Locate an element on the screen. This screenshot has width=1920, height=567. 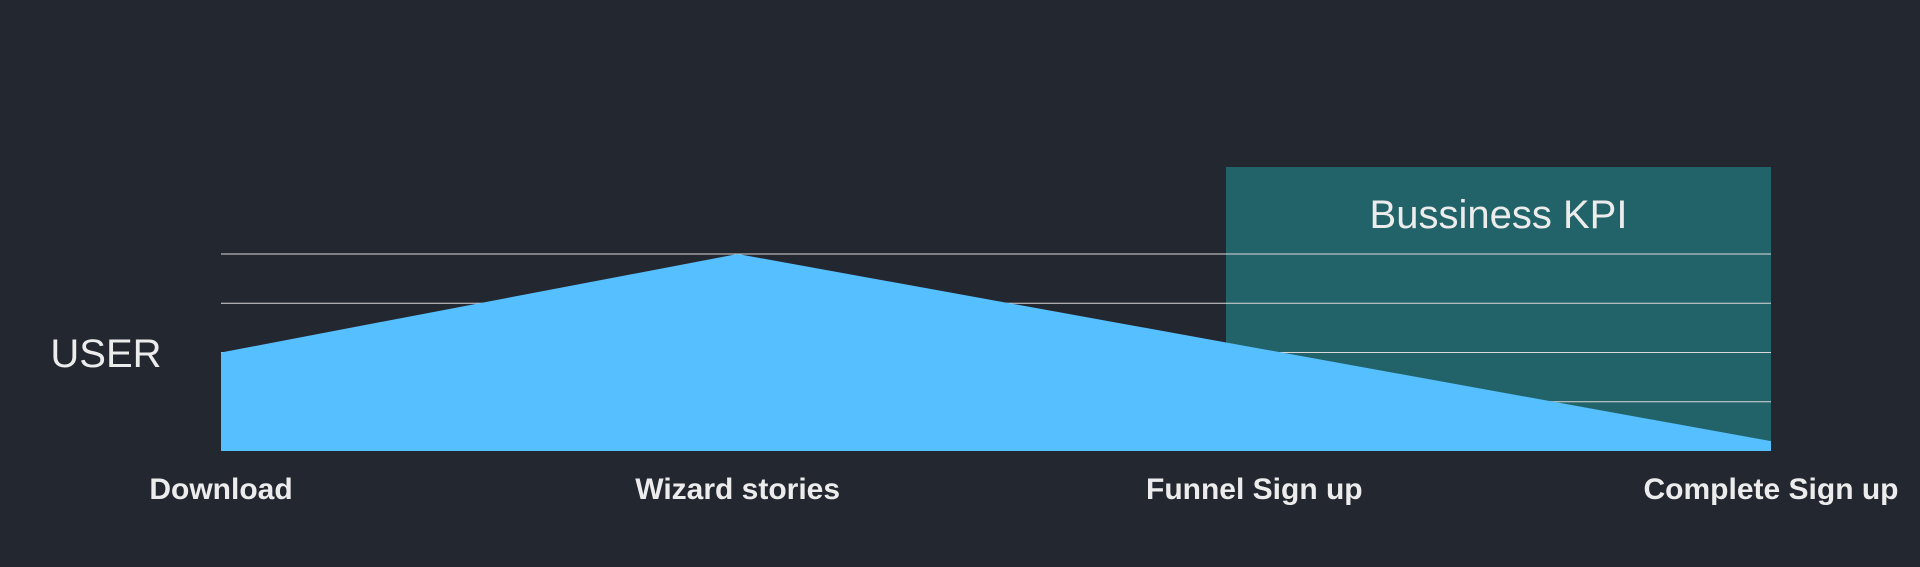
x-tick-label: Wizard stories is located at coordinates (737, 489).